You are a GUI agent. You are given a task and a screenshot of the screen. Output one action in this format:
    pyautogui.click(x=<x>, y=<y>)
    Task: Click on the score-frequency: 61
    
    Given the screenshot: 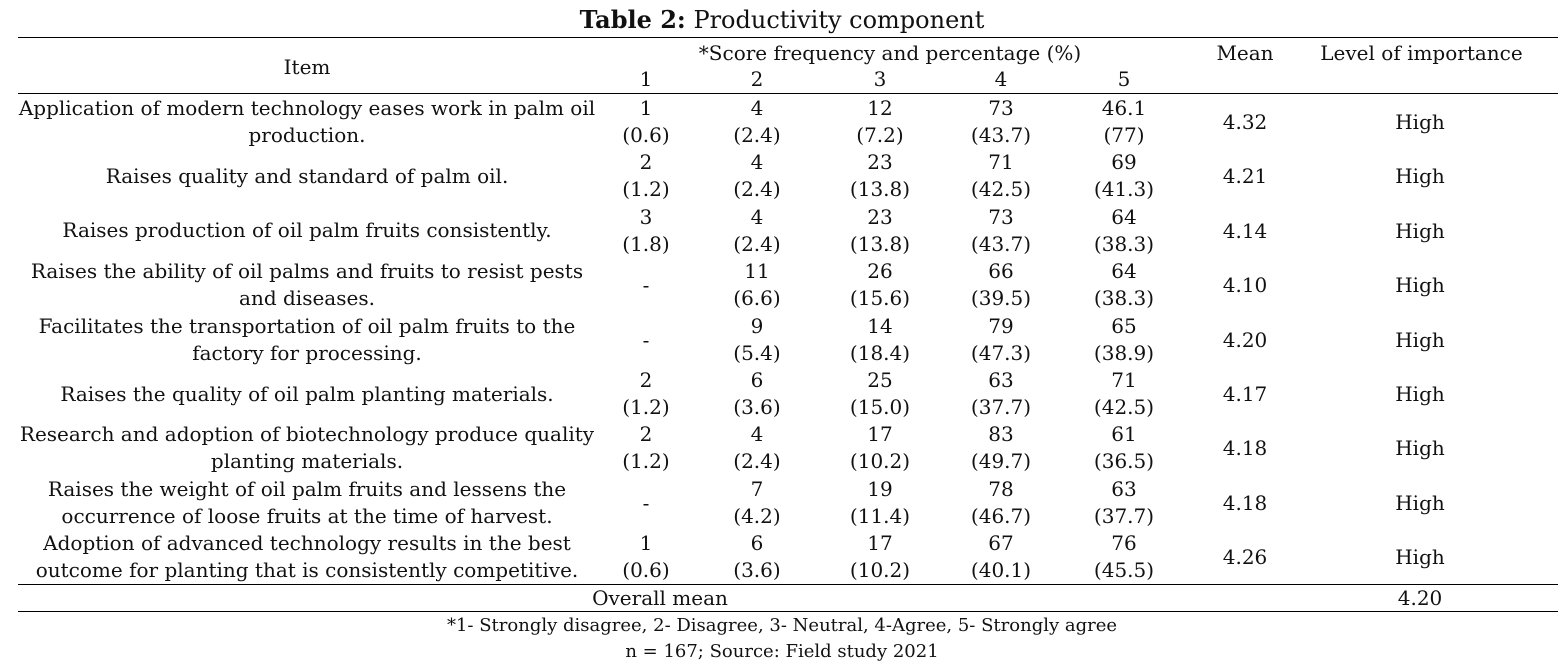 What is the action you would take?
    pyautogui.click(x=1124, y=434)
    